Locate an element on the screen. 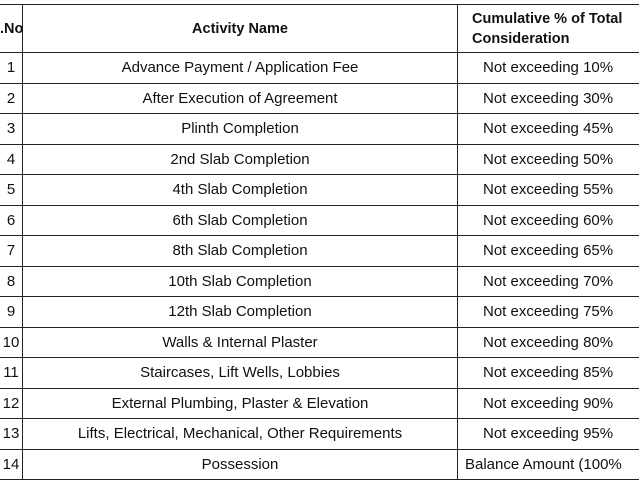  table-row: 5 4th Slab Completion Not exceeding 55% is located at coordinates (319, 190).